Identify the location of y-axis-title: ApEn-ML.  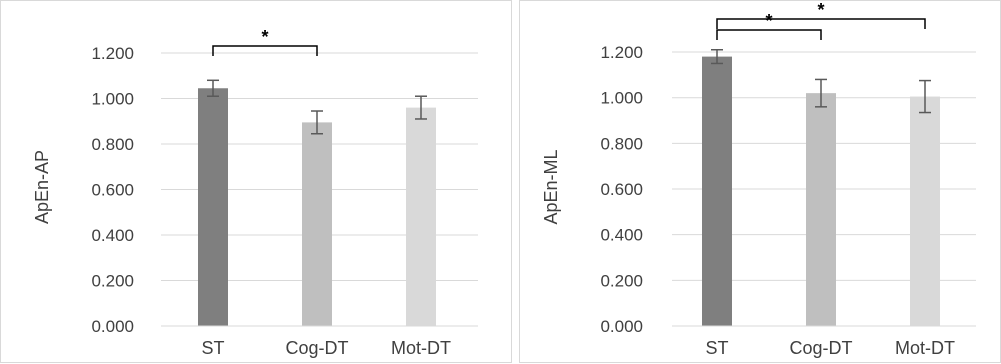
(551, 186).